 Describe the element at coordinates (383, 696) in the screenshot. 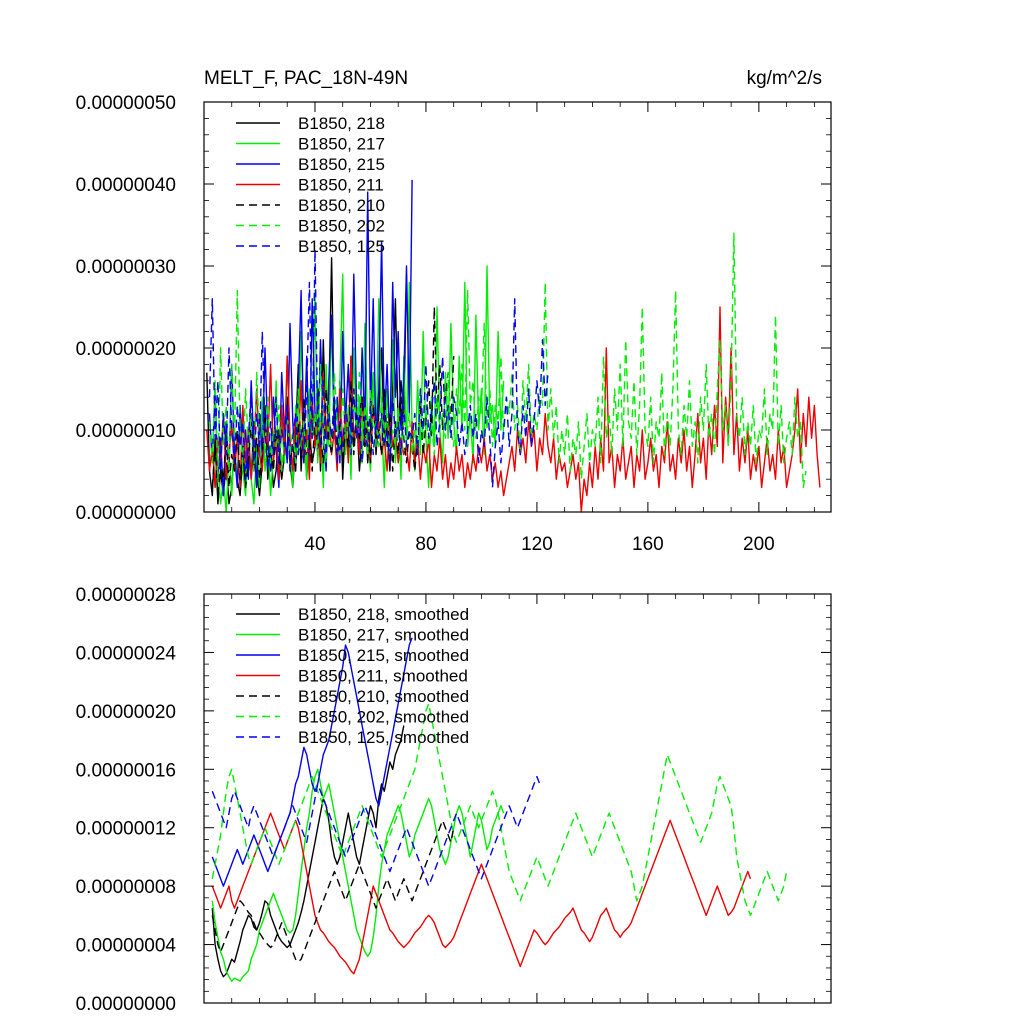

I see `bottom-legend-label-b1850-210-smoothed: B1850, 210, smoothed` at that location.